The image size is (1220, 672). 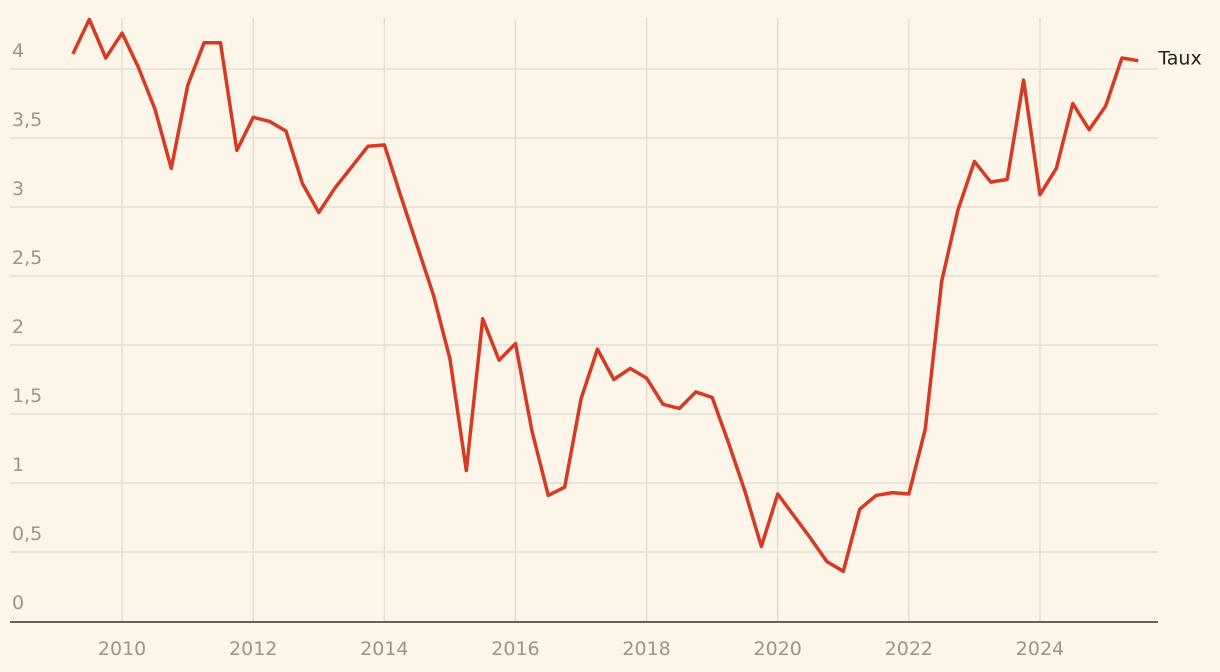 I want to click on x-tick-label: 2012, so click(x=253, y=649).